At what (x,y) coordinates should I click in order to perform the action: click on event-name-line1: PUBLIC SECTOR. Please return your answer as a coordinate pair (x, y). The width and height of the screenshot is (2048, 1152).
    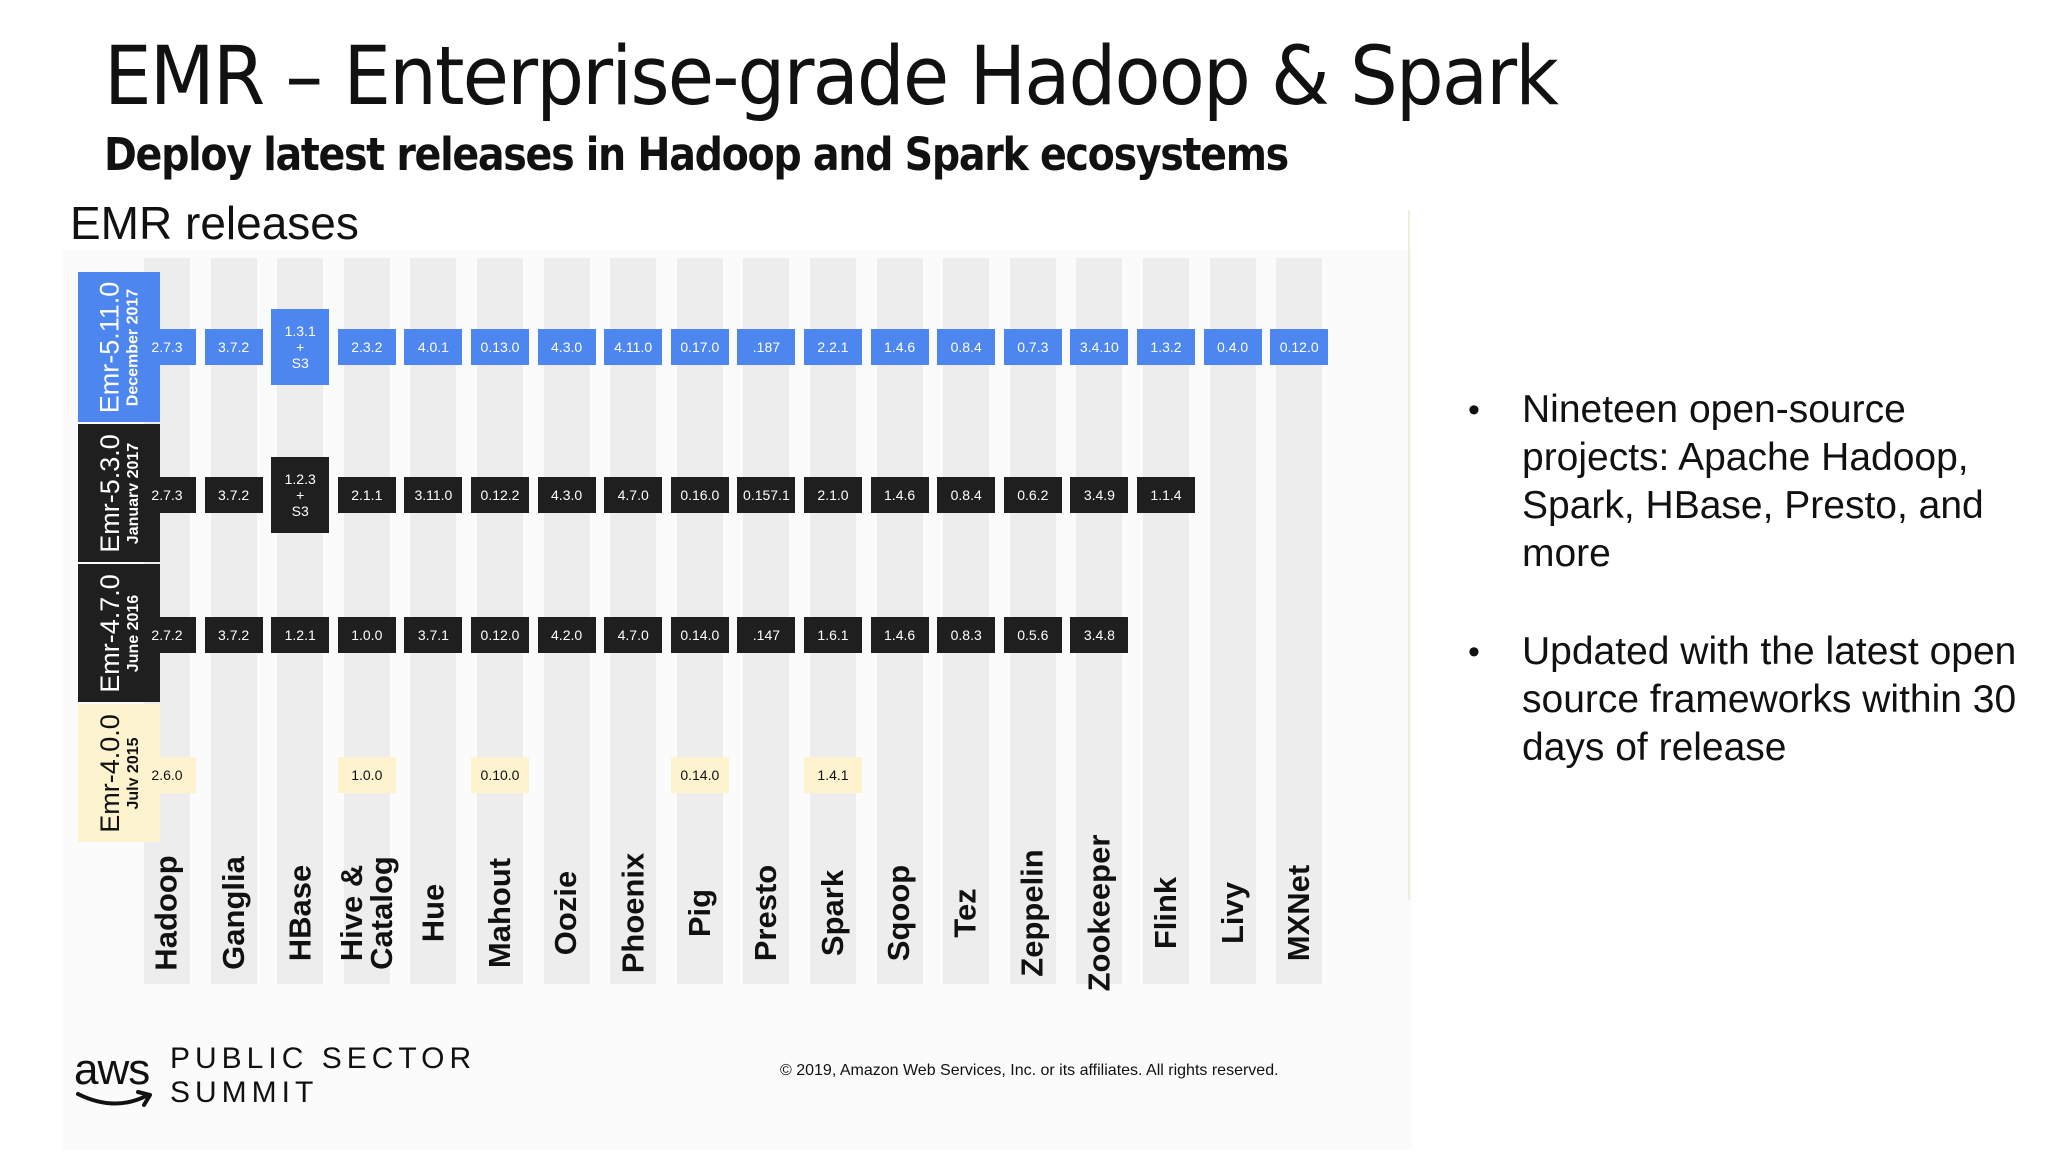
    Looking at the image, I should click on (323, 1058).